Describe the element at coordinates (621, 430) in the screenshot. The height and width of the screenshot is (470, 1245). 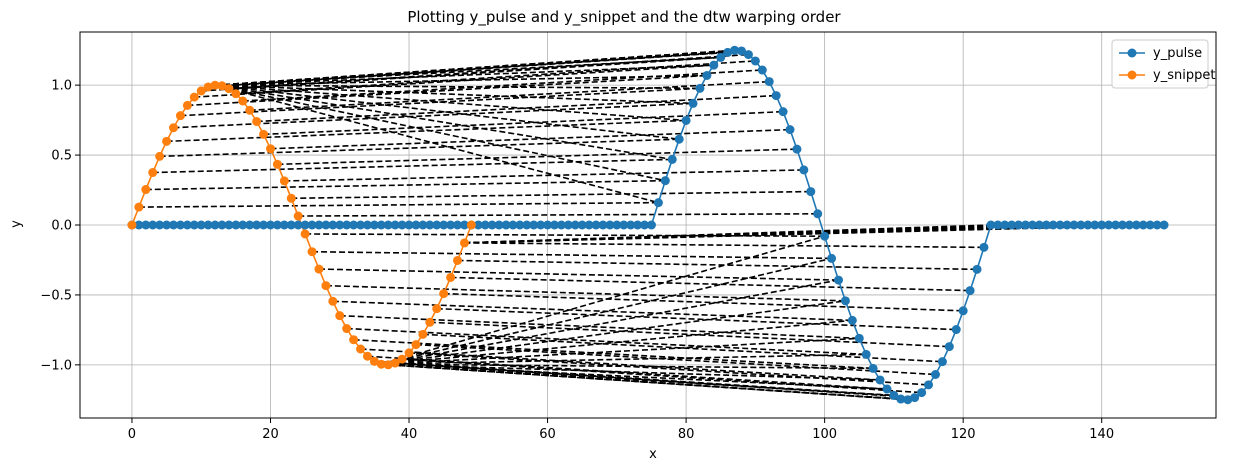
I see `x-axis-ticks: 0 20 40 60 80 100 120 140` at that location.